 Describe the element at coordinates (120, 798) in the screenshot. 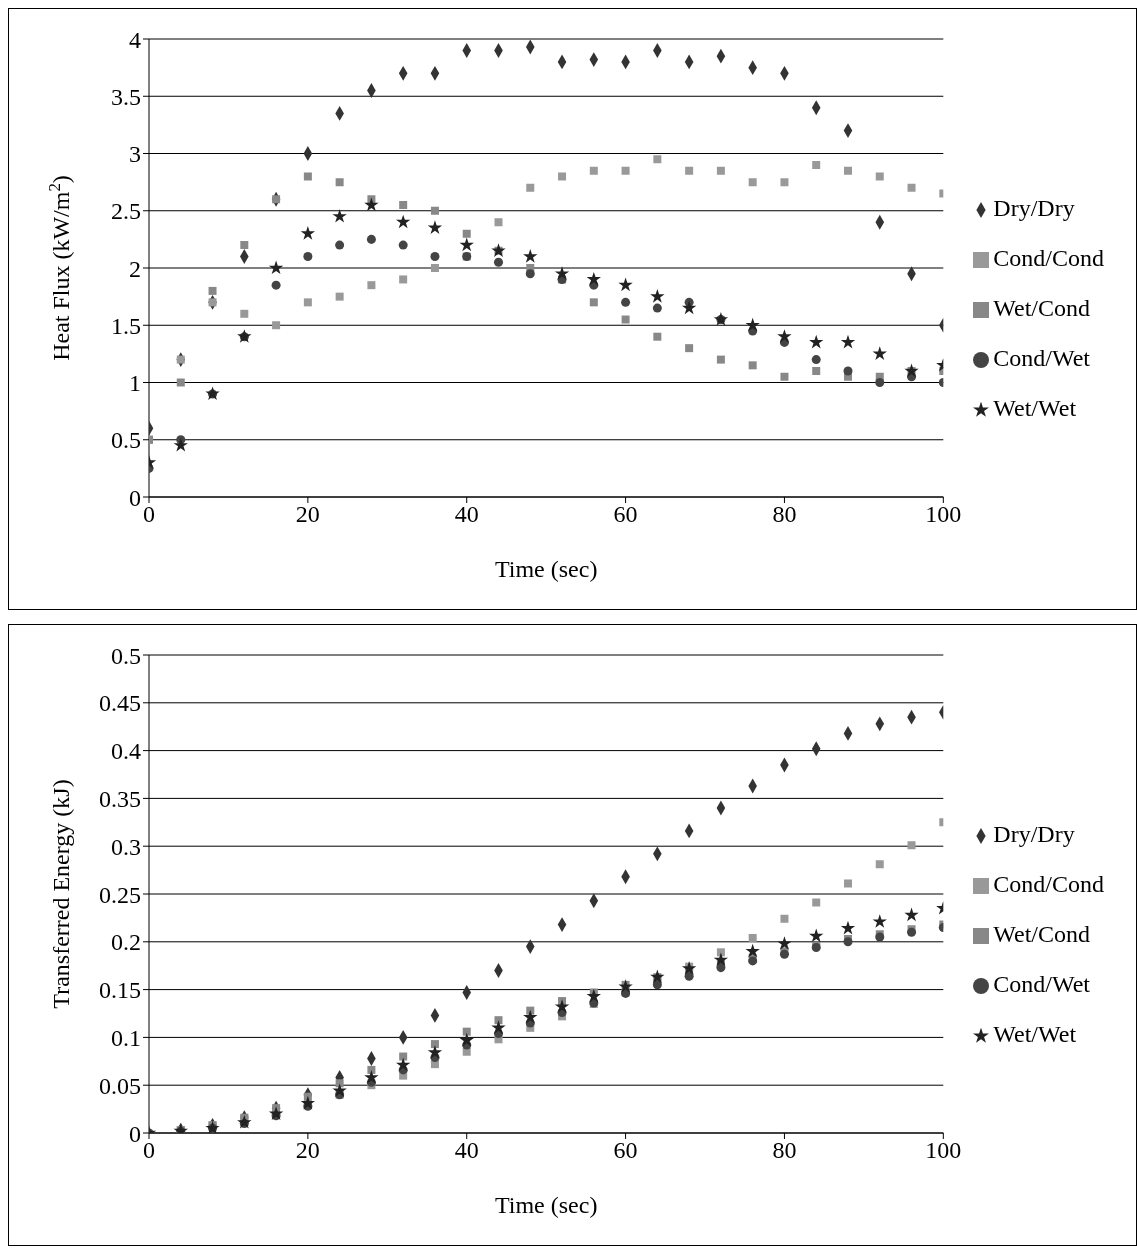

I see `y-tick-label: 0.35` at that location.